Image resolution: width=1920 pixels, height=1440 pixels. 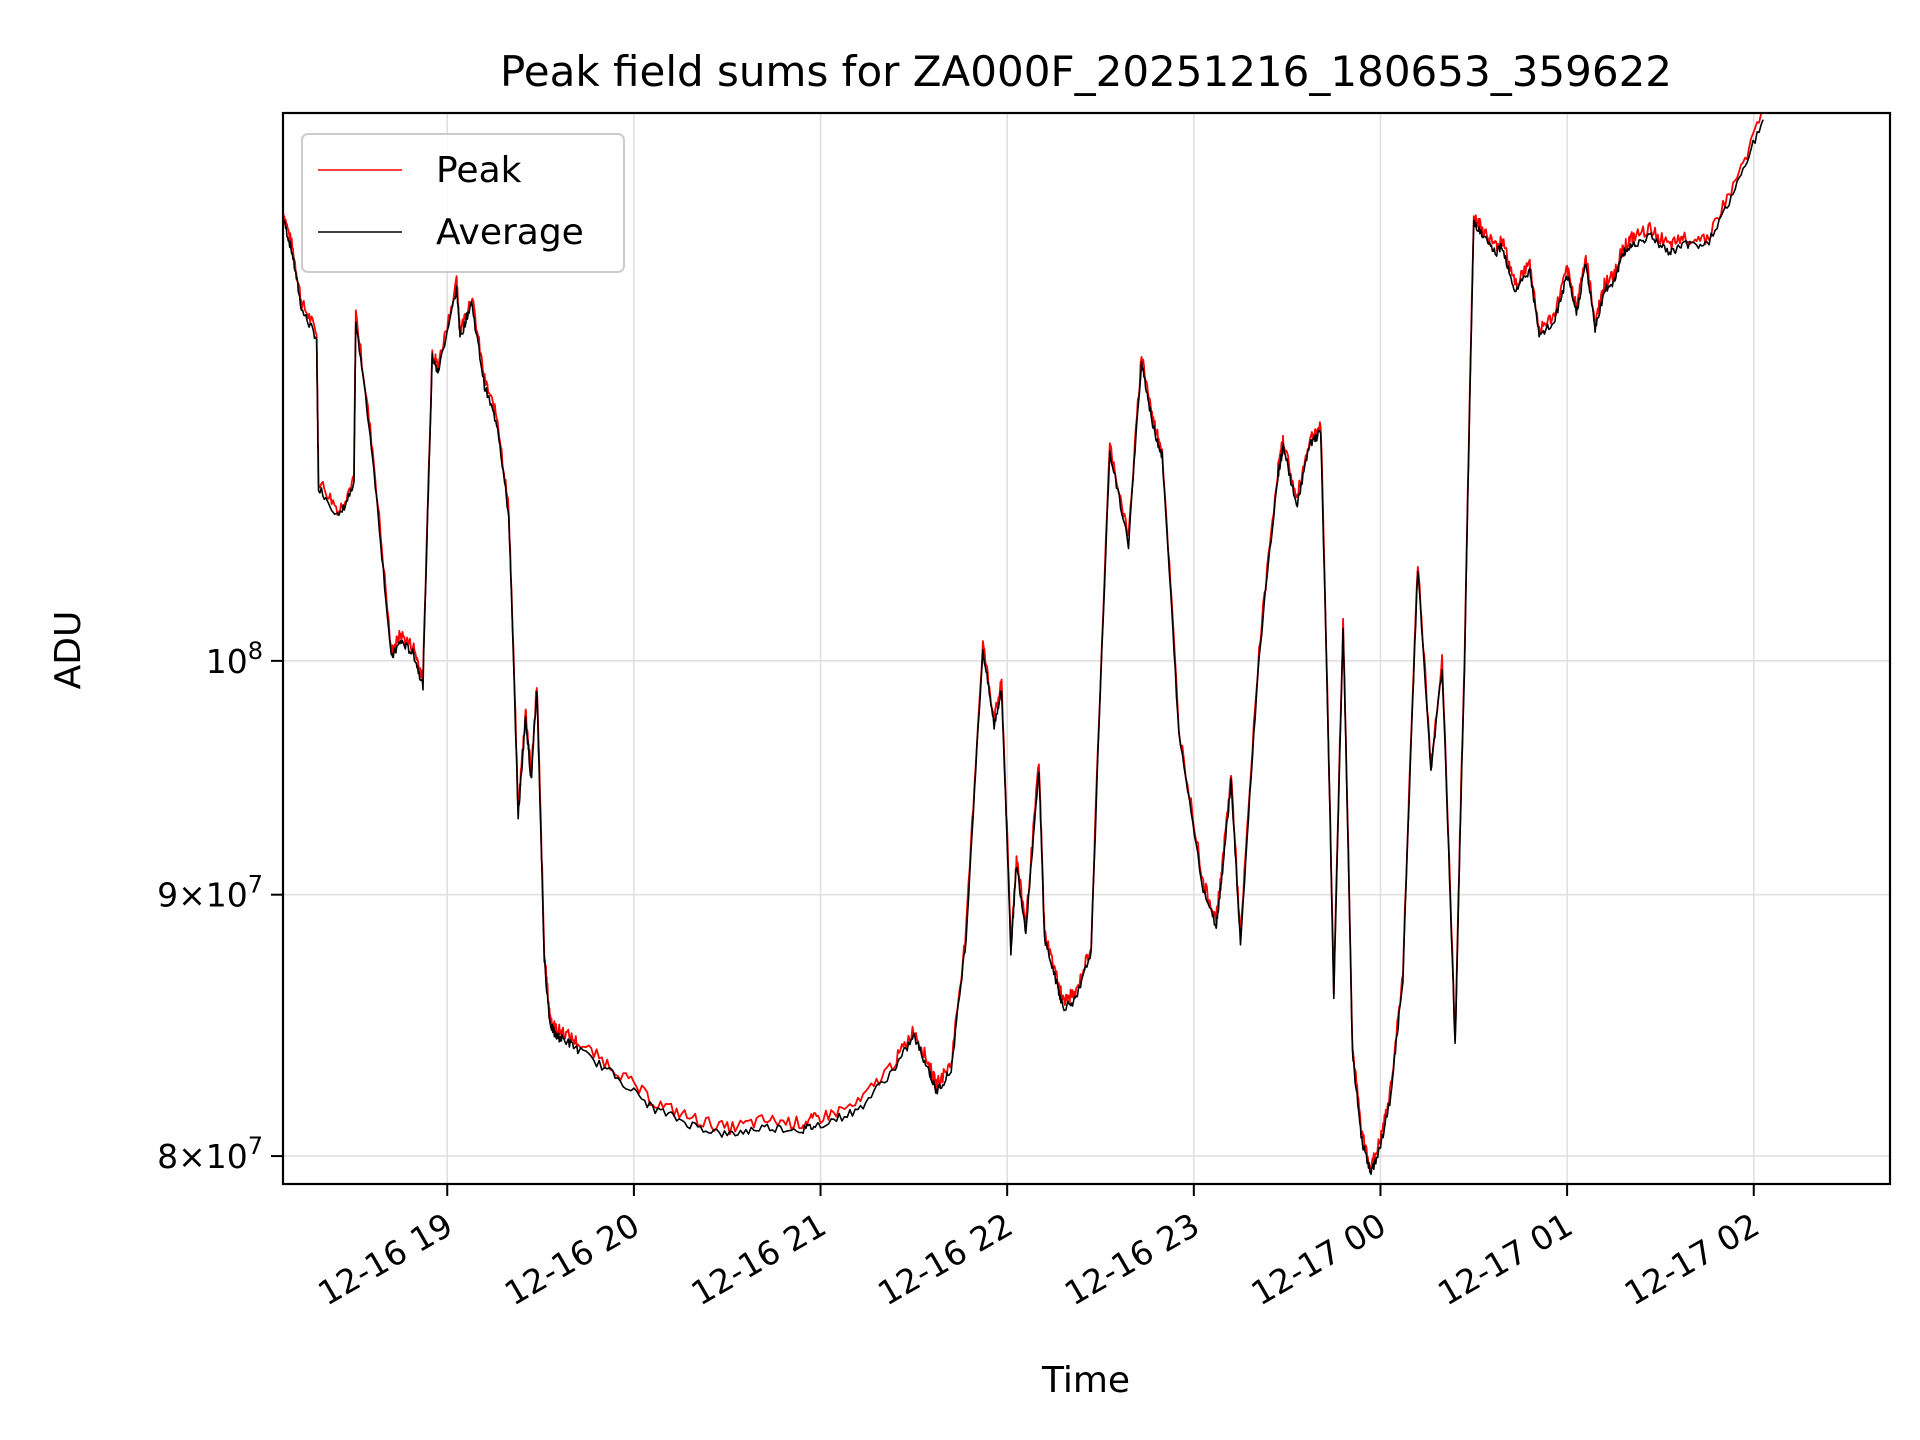 What do you see at coordinates (1085, 1380) in the screenshot?
I see `x-axis-label: Time` at bounding box center [1085, 1380].